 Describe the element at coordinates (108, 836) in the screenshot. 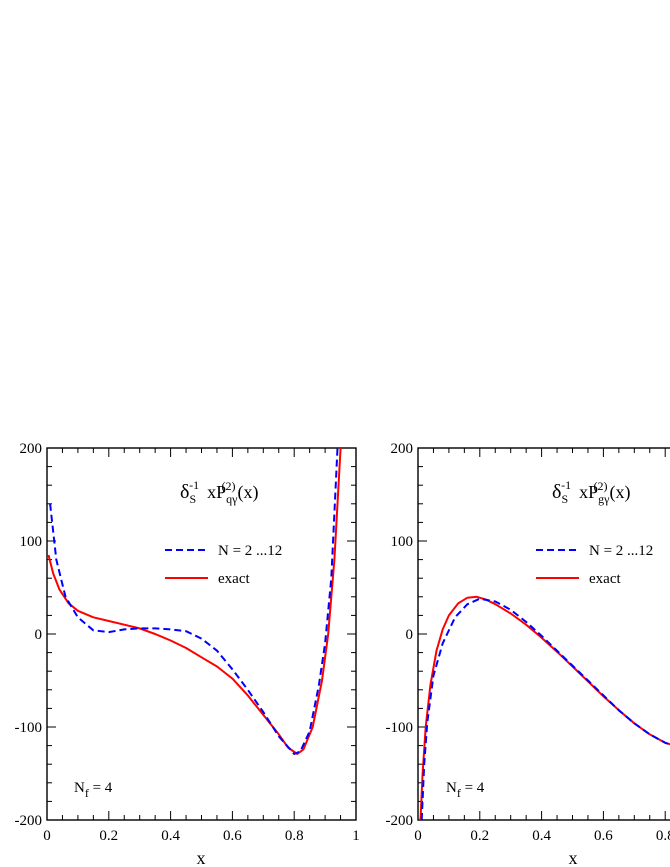

I see `left-x-tick-label: 0.2` at that location.